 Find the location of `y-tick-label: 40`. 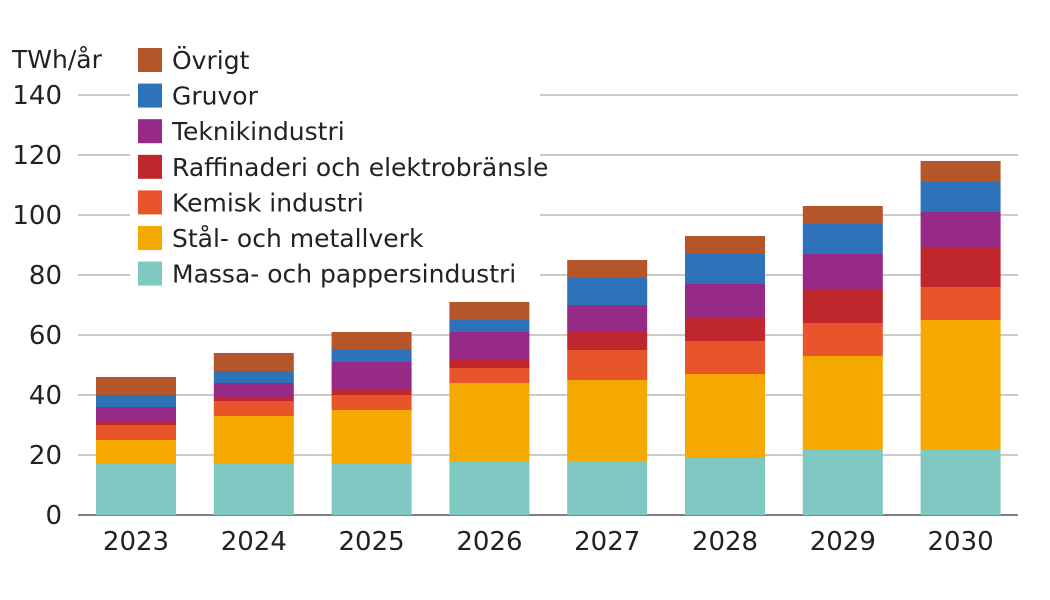

y-tick-label: 40 is located at coordinates (45, 396).